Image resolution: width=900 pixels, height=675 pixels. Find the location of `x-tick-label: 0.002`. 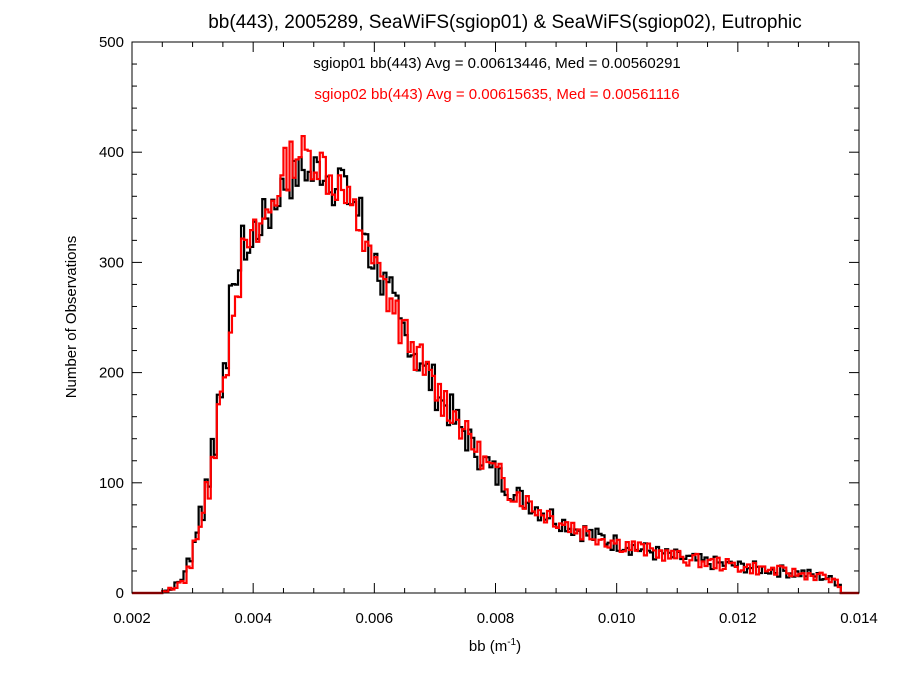

x-tick-label: 0.002 is located at coordinates (132, 618).